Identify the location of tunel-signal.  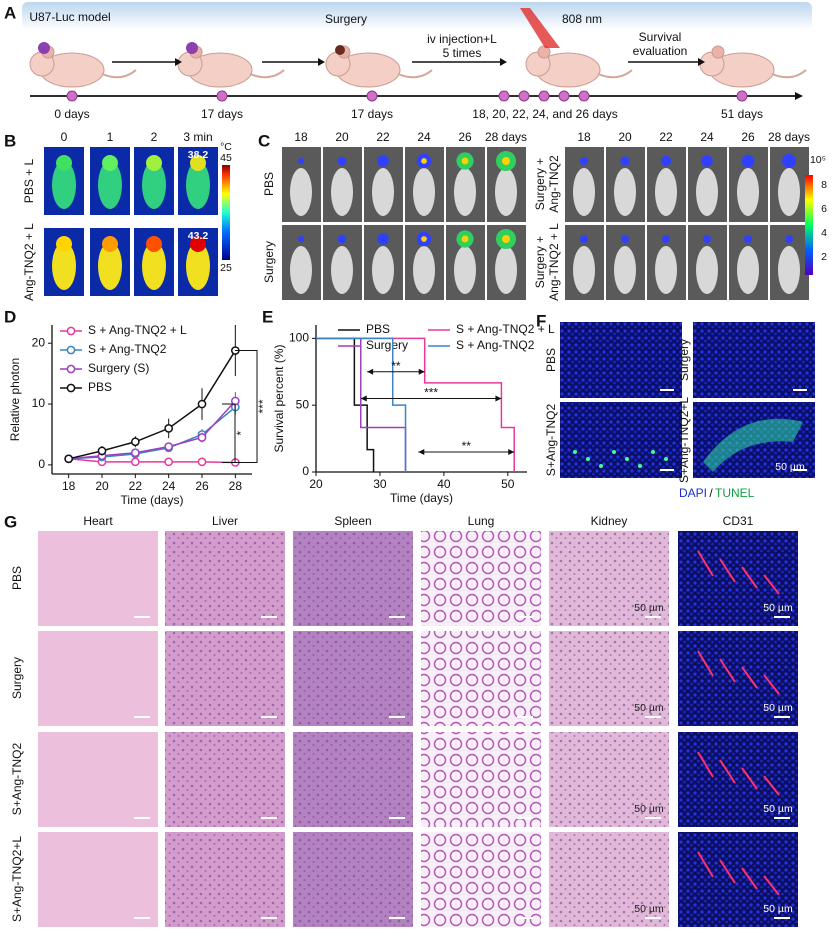
(575, 452).